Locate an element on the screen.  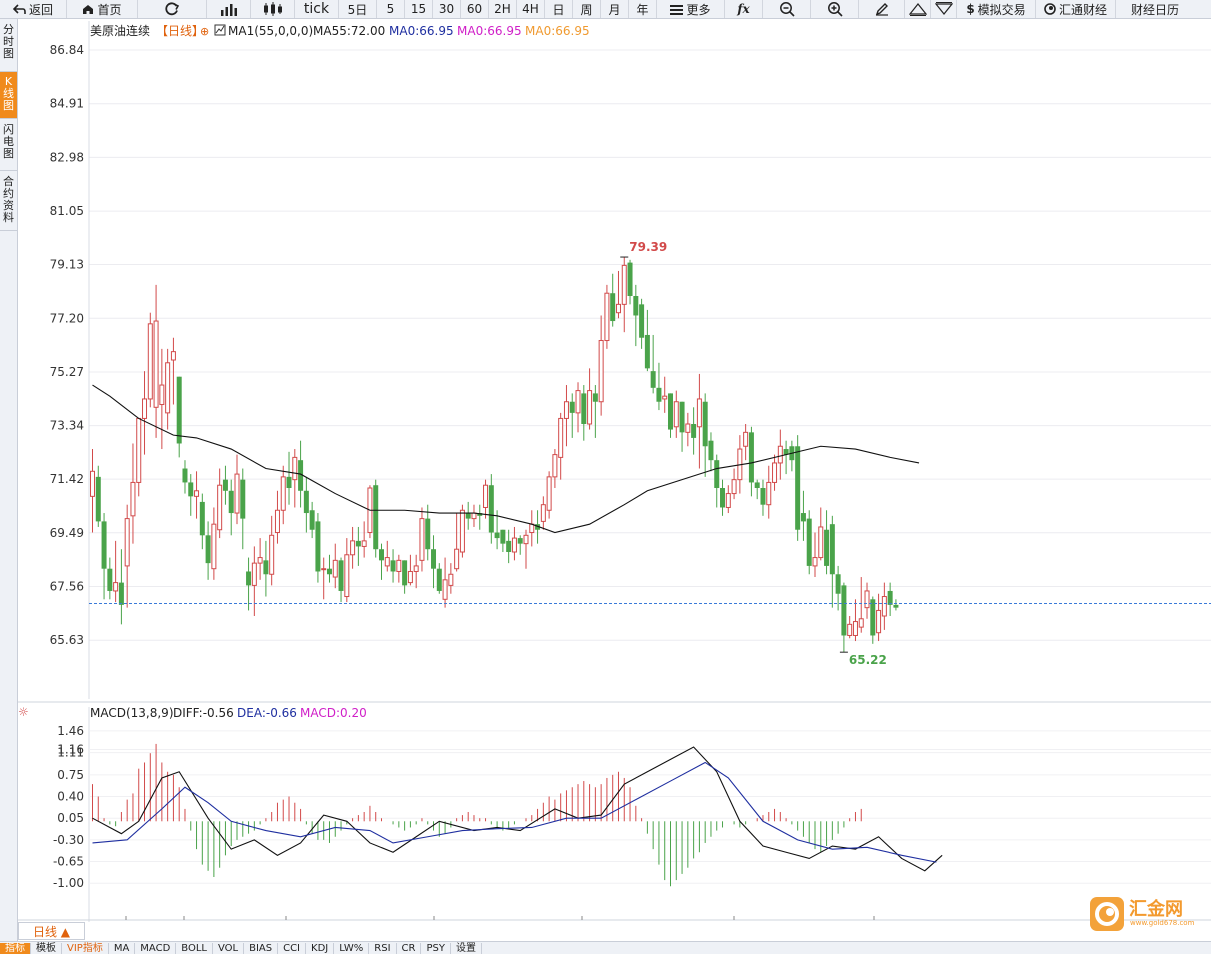
y-tick-label: 84.91 is located at coordinates (67, 104).